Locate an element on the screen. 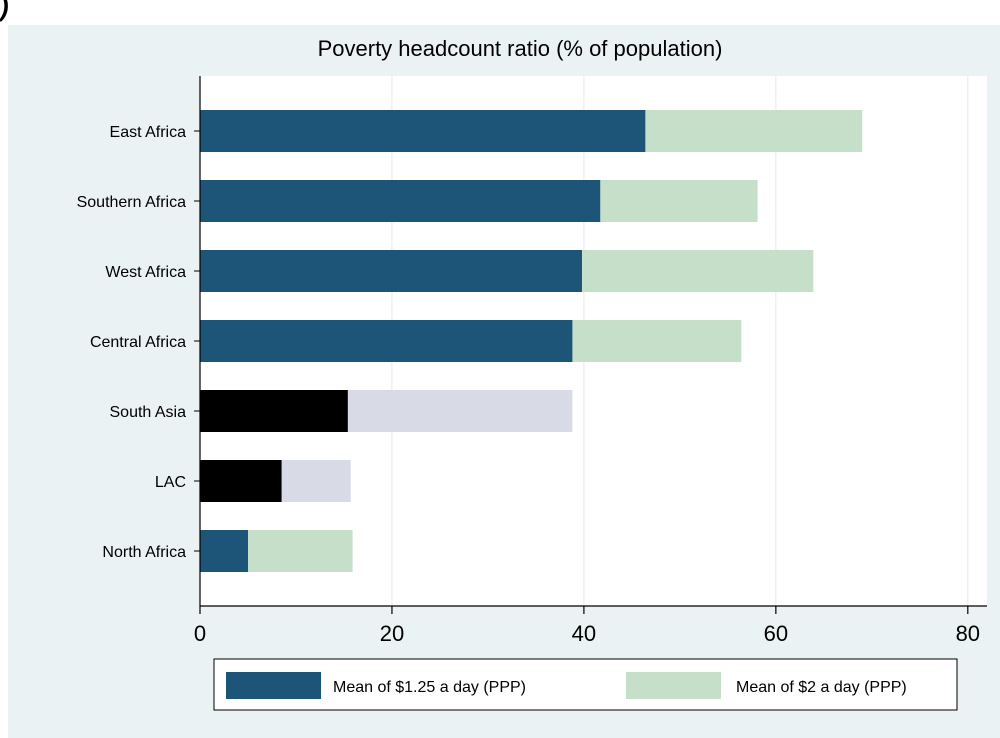 The width and height of the screenshot is (1000, 738). x-axis-ticks: 0 20 40 60 80 is located at coordinates (587, 626).